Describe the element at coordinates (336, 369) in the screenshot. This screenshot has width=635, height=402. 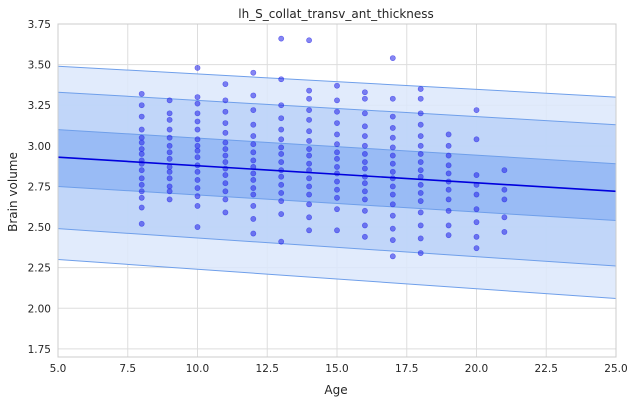
I see `x-tick-label: 15.0` at that location.